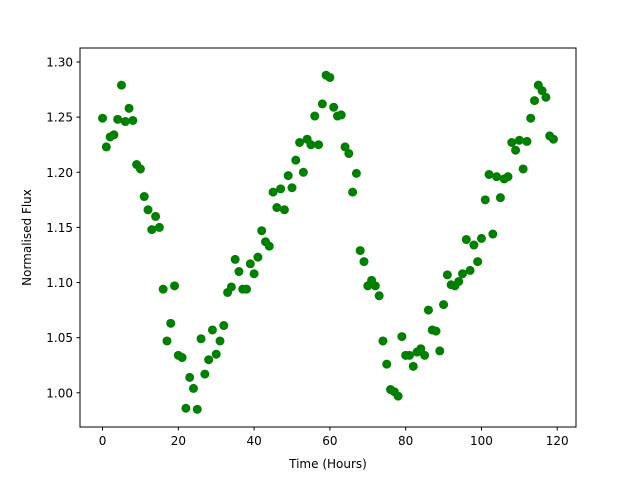 The height and width of the screenshot is (484, 640). I want to click on x-axis-label: Time (Hours), so click(327, 464).